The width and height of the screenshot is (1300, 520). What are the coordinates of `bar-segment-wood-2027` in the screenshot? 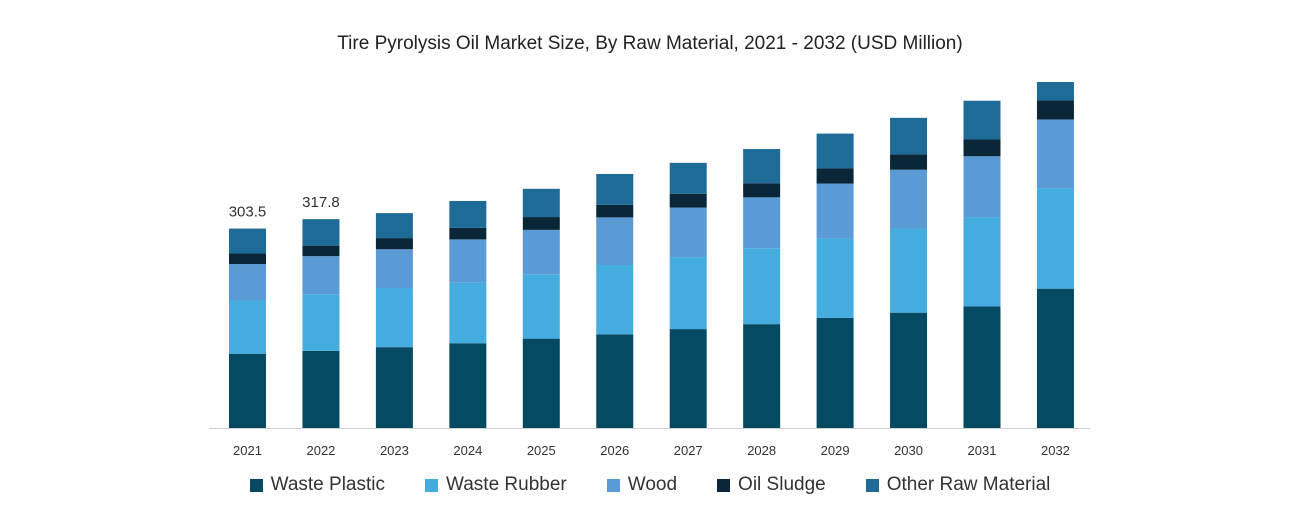 It's located at (688, 232).